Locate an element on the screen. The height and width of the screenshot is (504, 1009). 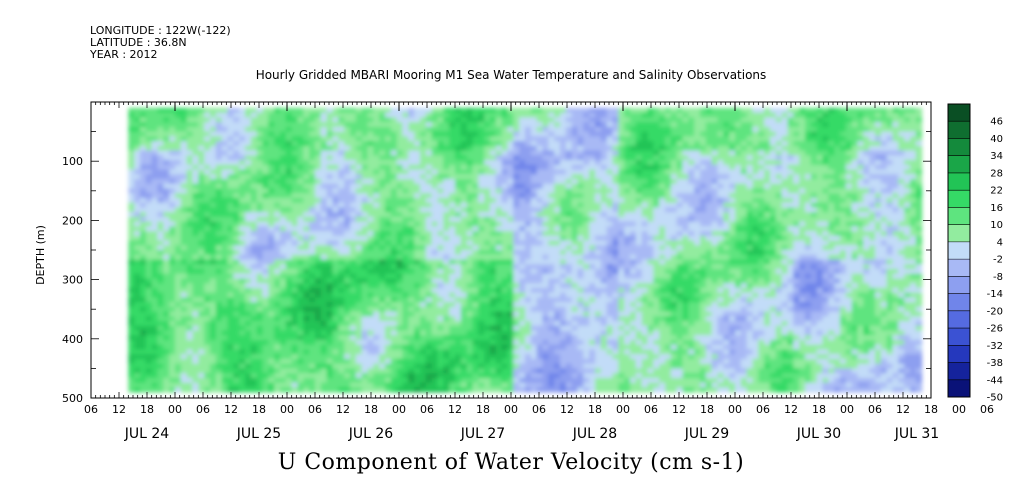
colorbar-label: 28 is located at coordinates (996, 173).